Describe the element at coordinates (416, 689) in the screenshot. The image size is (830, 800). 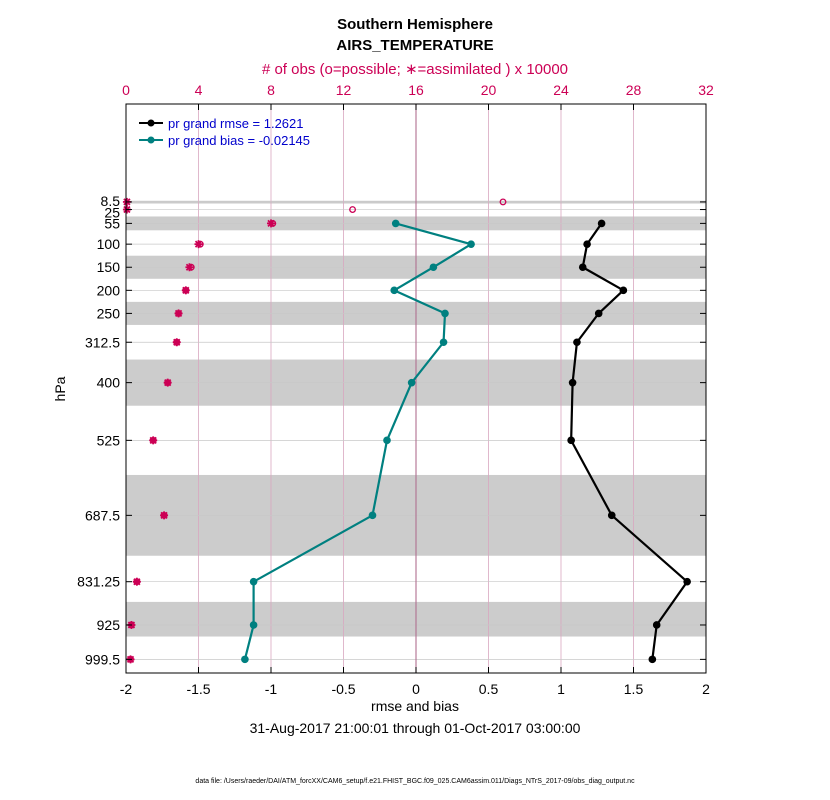
I see `x-tick-label: 0` at that location.